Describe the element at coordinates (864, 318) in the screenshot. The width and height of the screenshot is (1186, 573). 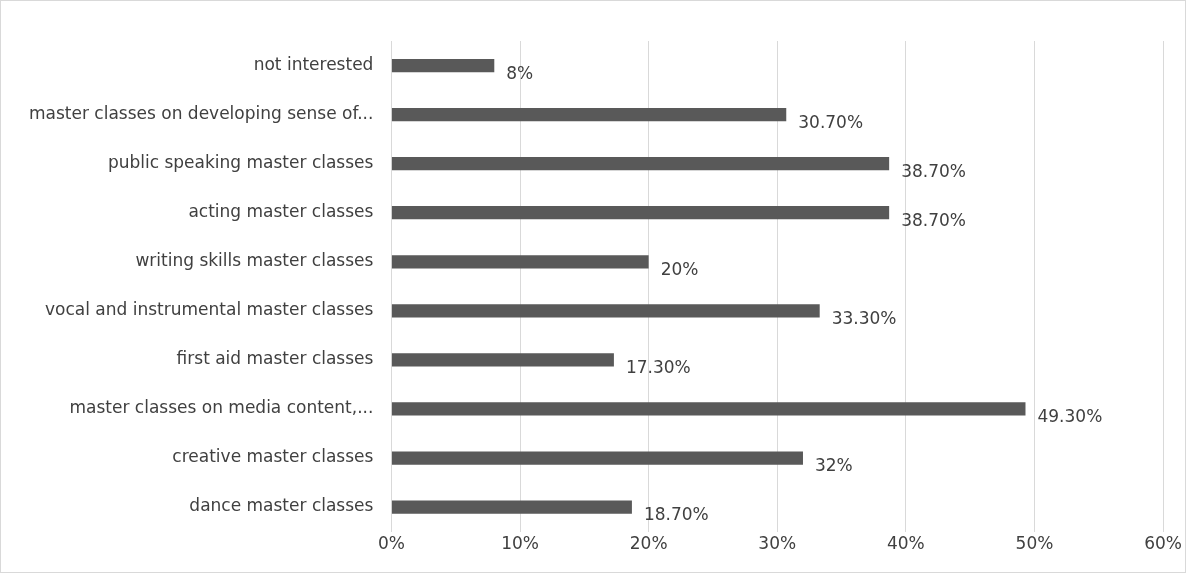
I see `data-label: 33.30%` at that location.